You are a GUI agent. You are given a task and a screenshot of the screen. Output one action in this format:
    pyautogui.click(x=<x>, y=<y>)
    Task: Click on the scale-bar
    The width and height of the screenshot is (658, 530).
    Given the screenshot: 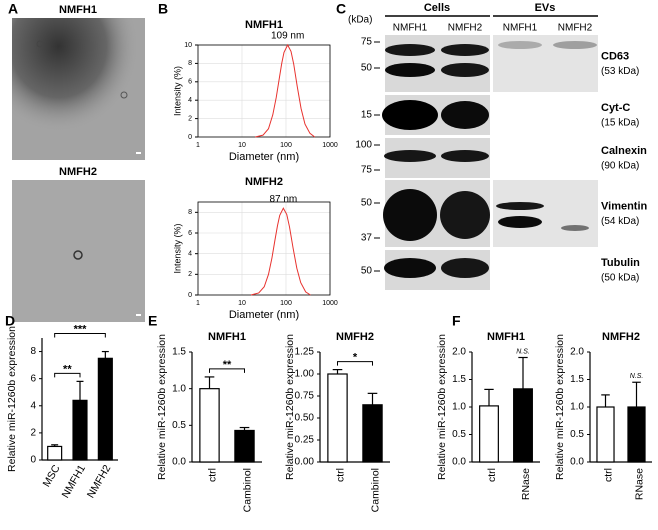 What is the action you would take?
    pyautogui.click(x=138, y=153)
    